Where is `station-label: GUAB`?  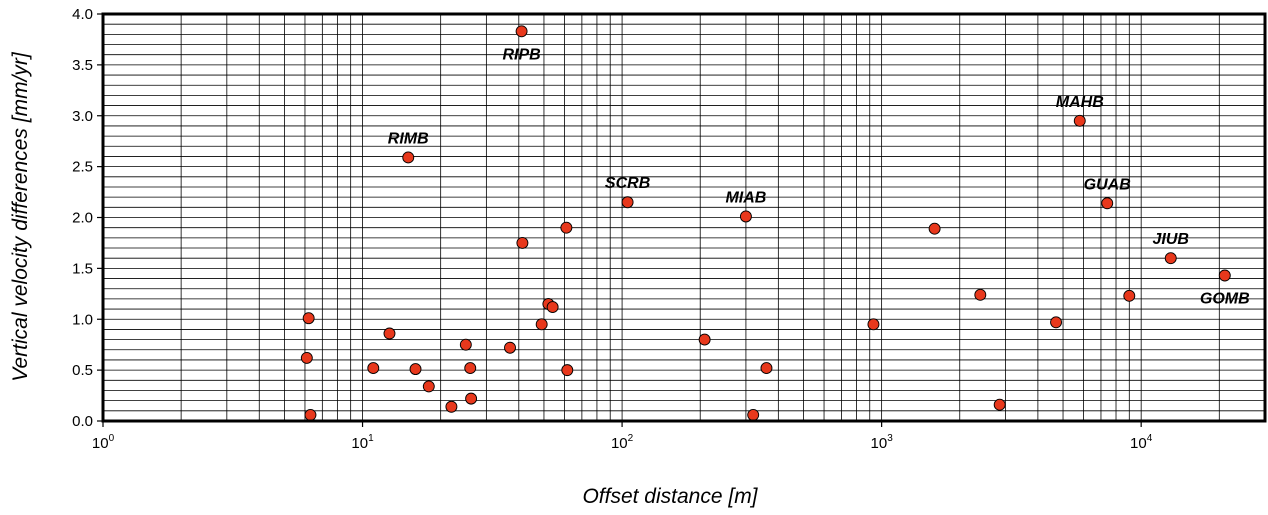 station-label: GUAB is located at coordinates (1107, 184).